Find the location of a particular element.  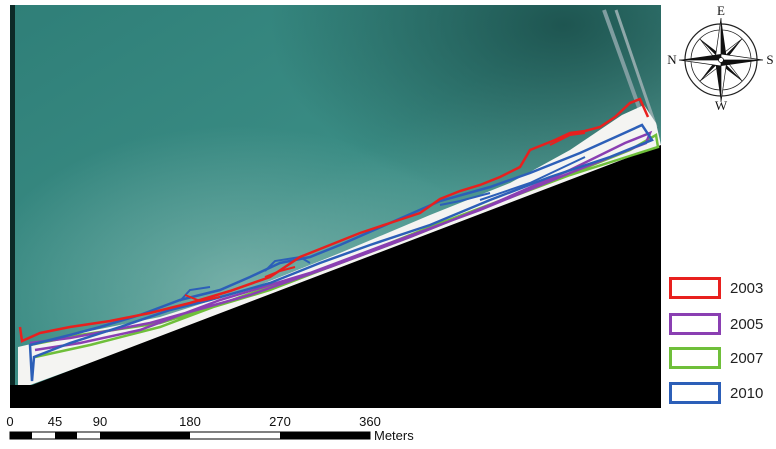

compass-left-point-light is located at coordinates (700, 63).